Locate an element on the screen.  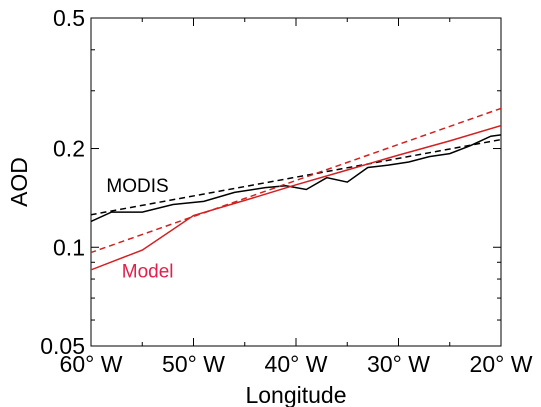
modis-label: MODIS is located at coordinates (137, 186).